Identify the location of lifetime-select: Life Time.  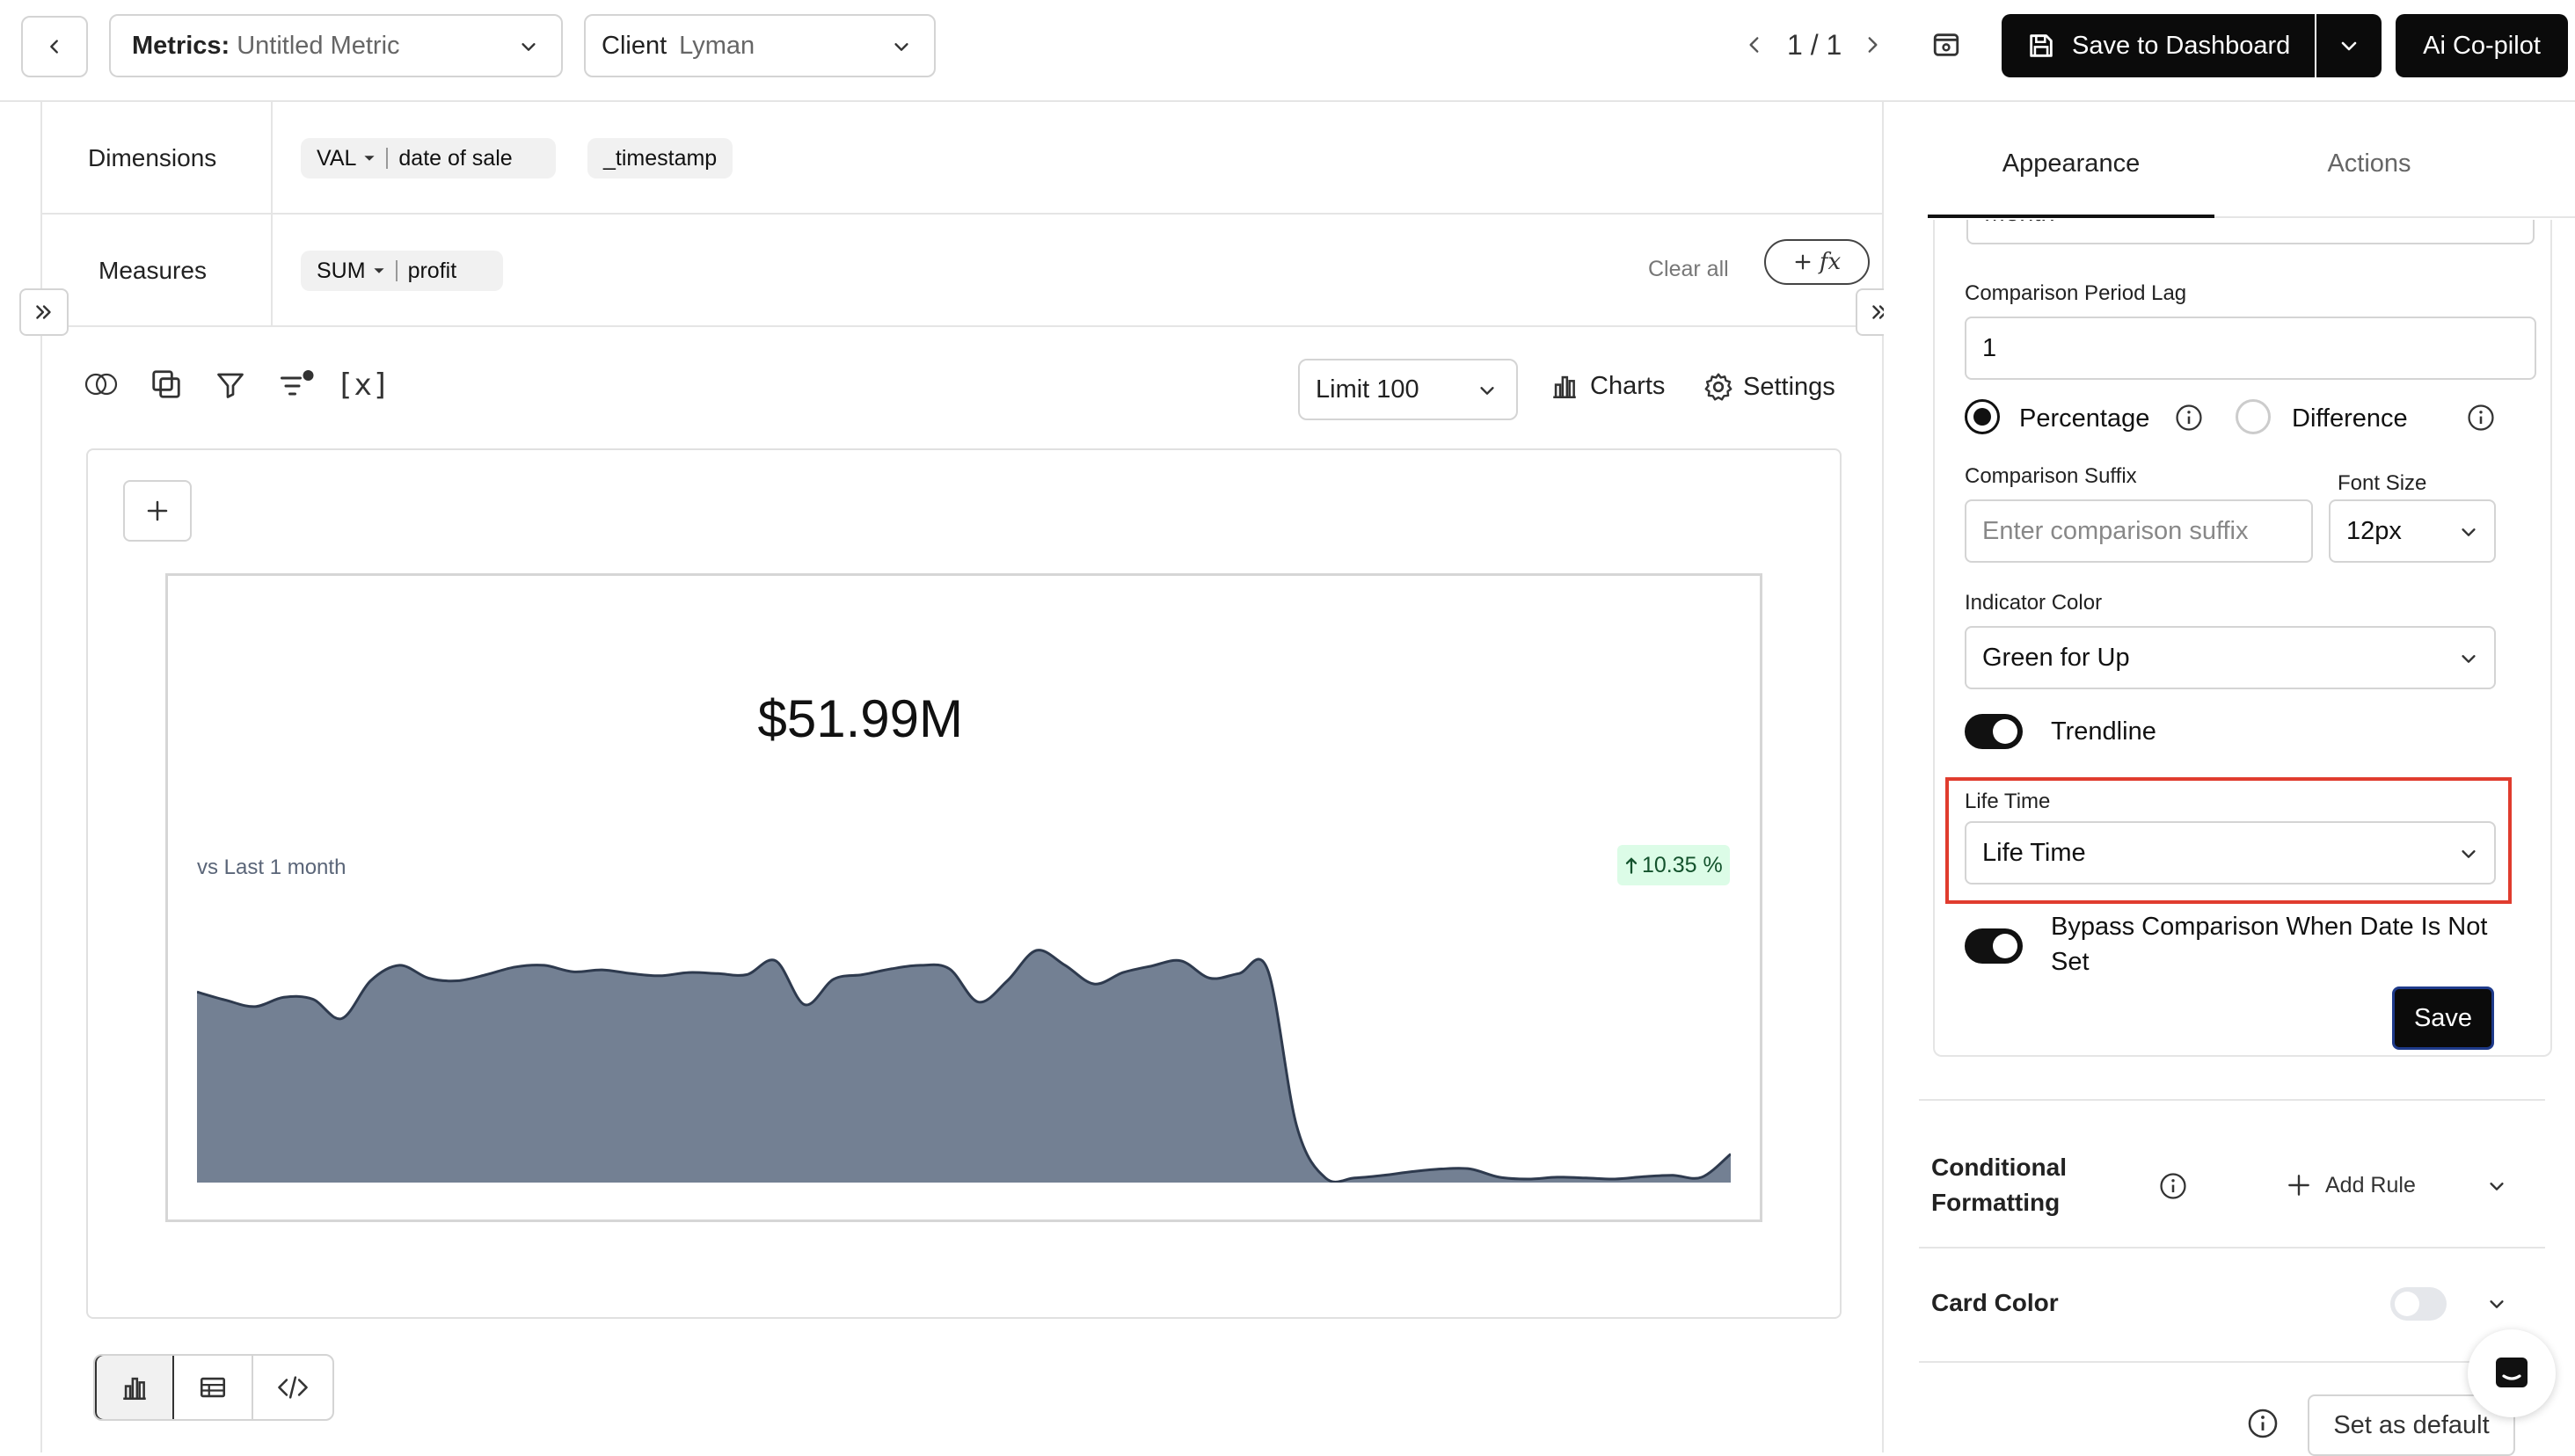
(2230, 853).